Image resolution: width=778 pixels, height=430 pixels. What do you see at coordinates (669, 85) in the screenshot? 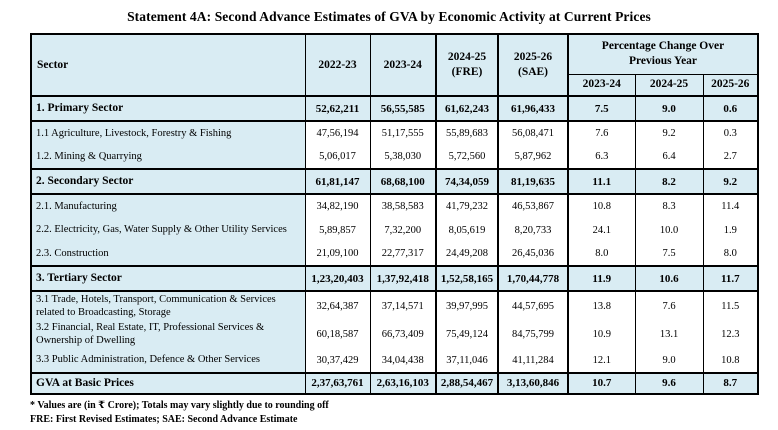
I see `col-header-pct-2024-25: 2024-25` at bounding box center [669, 85].